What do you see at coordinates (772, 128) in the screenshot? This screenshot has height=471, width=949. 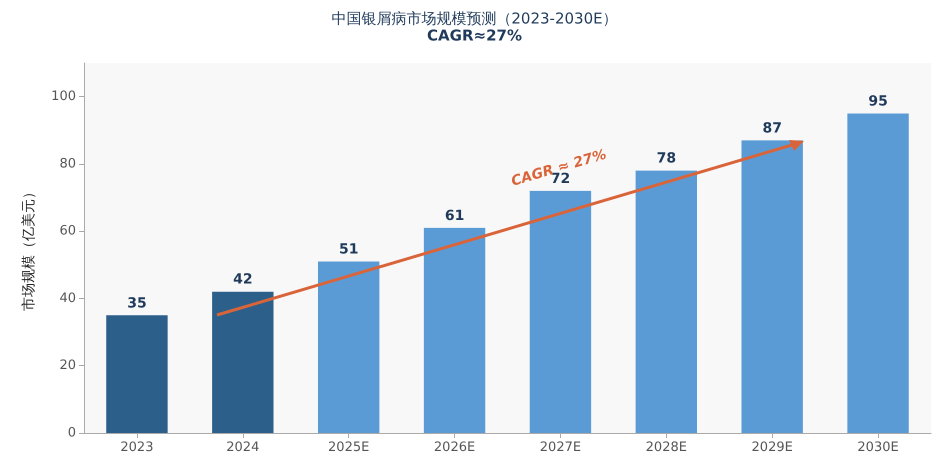 I see `data-label: 87` at bounding box center [772, 128].